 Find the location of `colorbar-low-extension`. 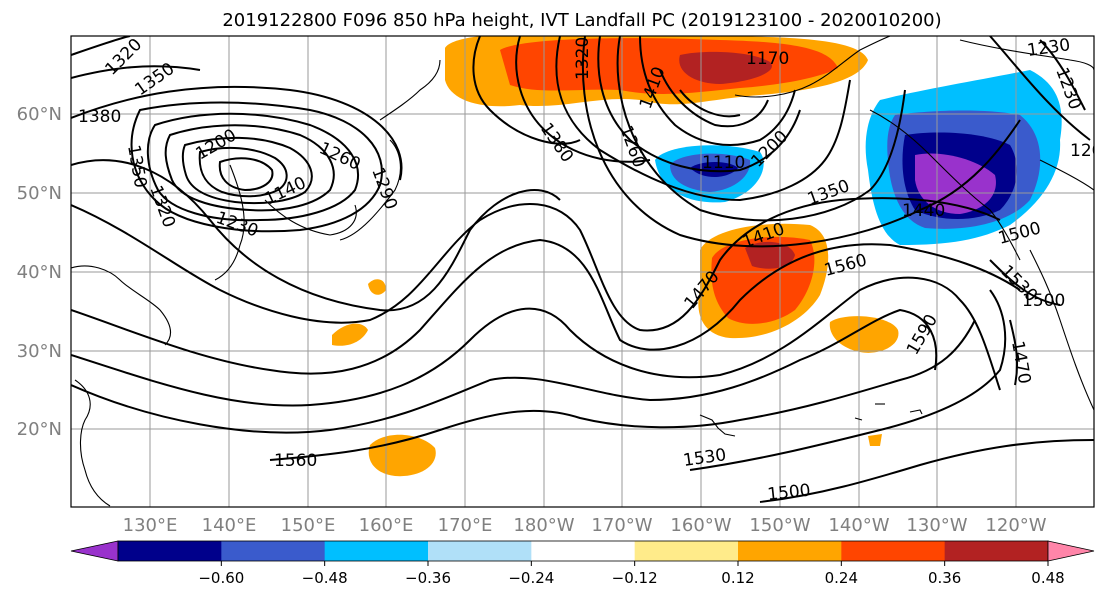

colorbar-low-extension is located at coordinates (94, 551).